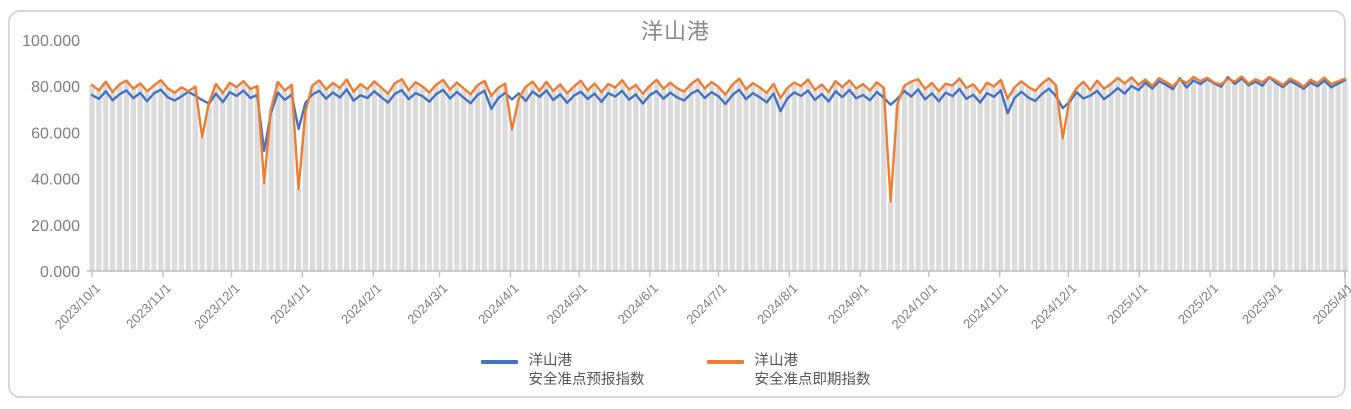 The width and height of the screenshot is (1351, 409). I want to click on legend-line-swatch-orange, so click(725, 362).